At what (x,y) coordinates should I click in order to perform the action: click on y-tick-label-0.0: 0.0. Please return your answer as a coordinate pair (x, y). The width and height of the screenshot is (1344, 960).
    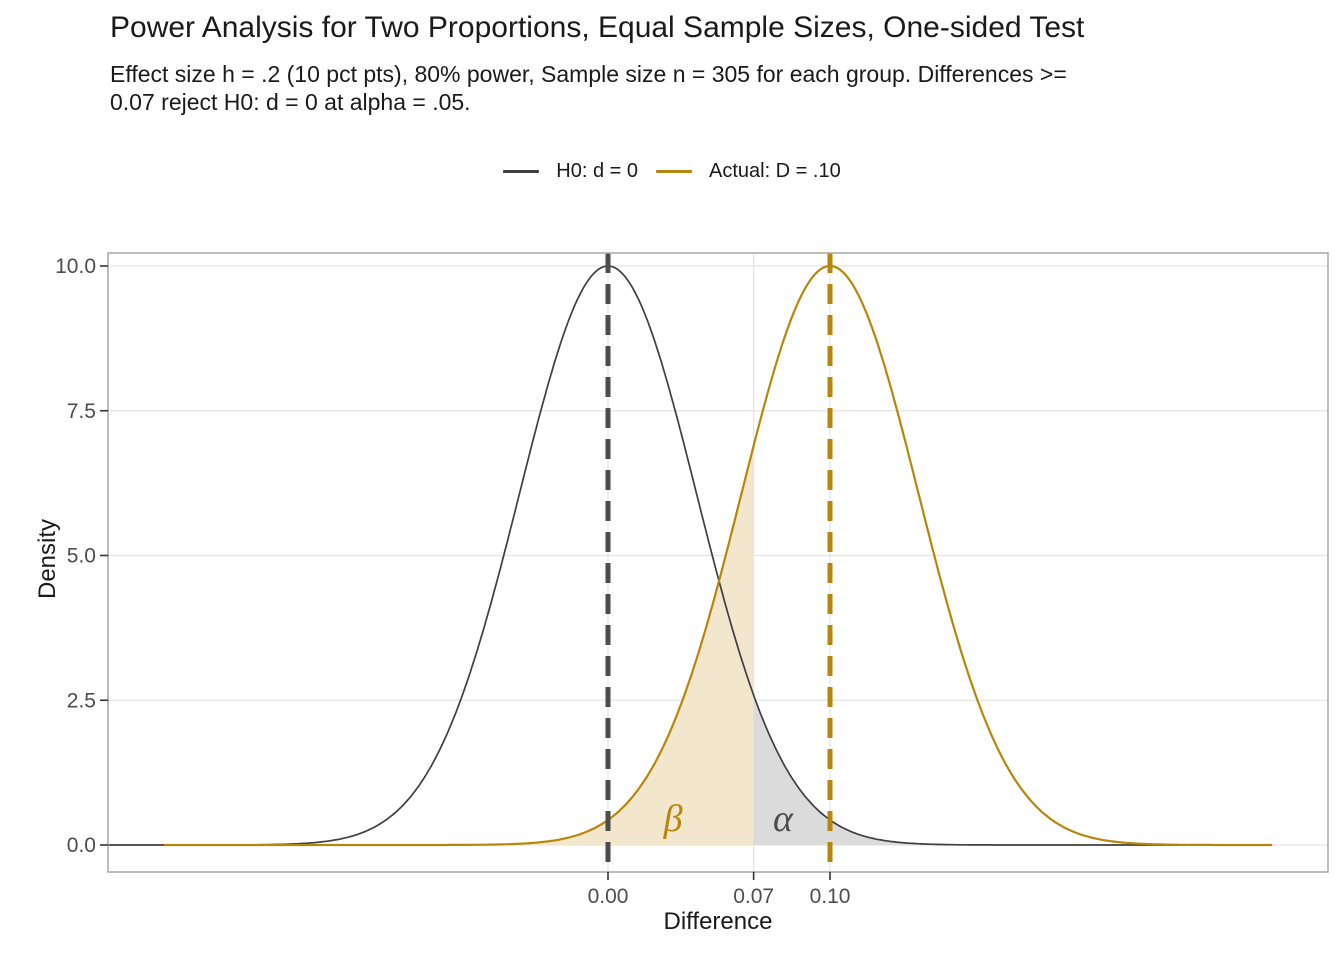
    Looking at the image, I should click on (81, 845).